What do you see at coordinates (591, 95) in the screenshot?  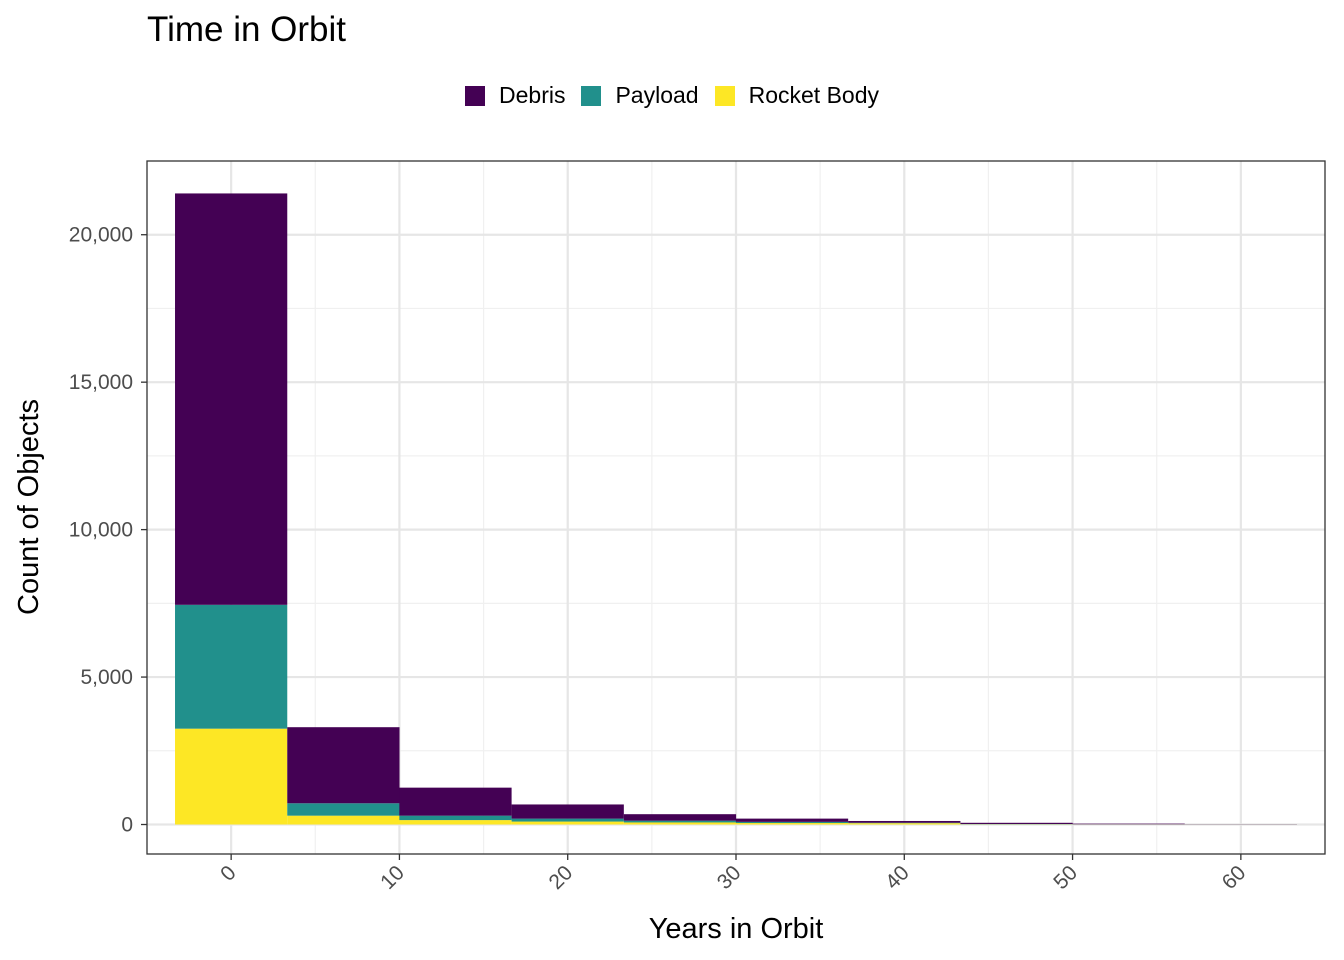 I see `legend-key-payload` at bounding box center [591, 95].